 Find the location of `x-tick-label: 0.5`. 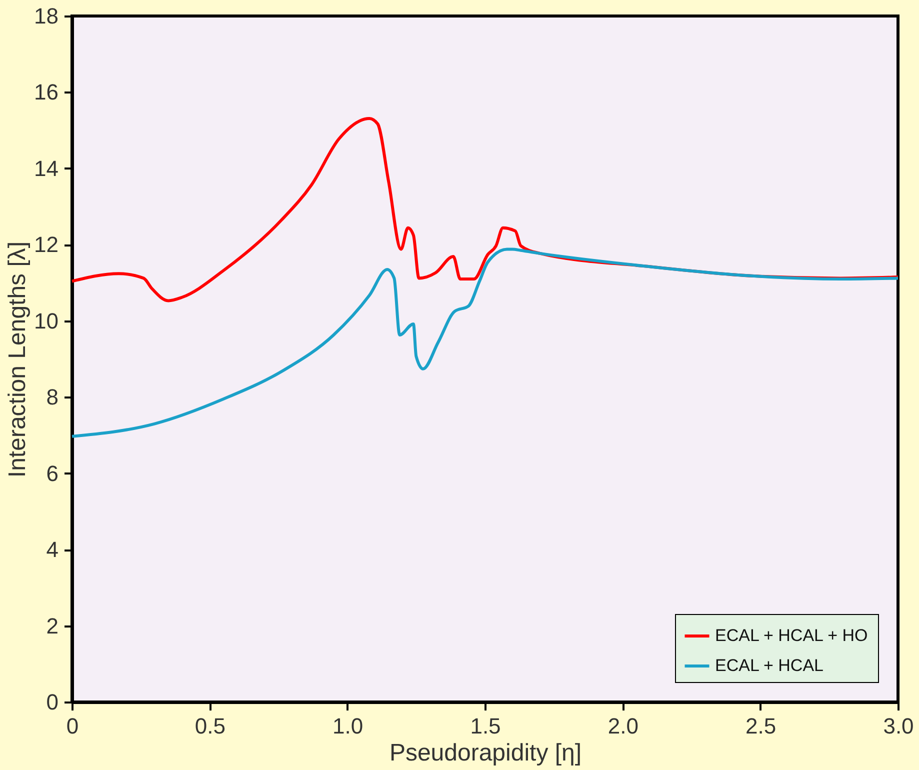

x-tick-label: 0.5 is located at coordinates (210, 726).